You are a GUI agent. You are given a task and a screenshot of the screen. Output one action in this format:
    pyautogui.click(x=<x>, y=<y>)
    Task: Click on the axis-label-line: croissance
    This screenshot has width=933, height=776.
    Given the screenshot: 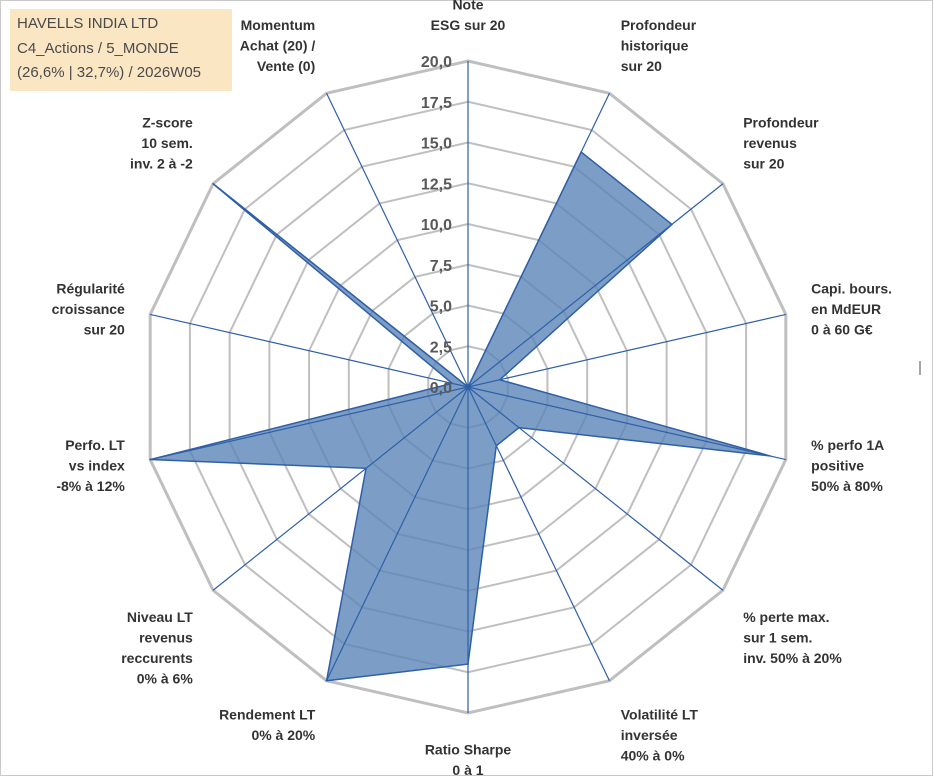 What is the action you would take?
    pyautogui.click(x=88, y=309)
    